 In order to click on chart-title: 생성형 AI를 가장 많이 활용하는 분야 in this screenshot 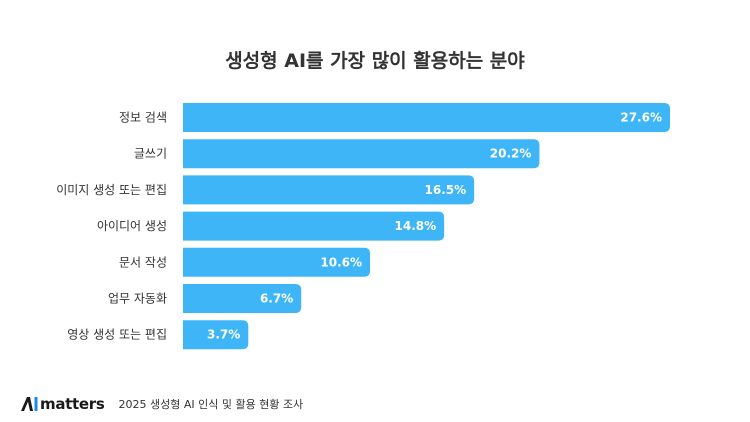, I will do `click(375, 61)`.